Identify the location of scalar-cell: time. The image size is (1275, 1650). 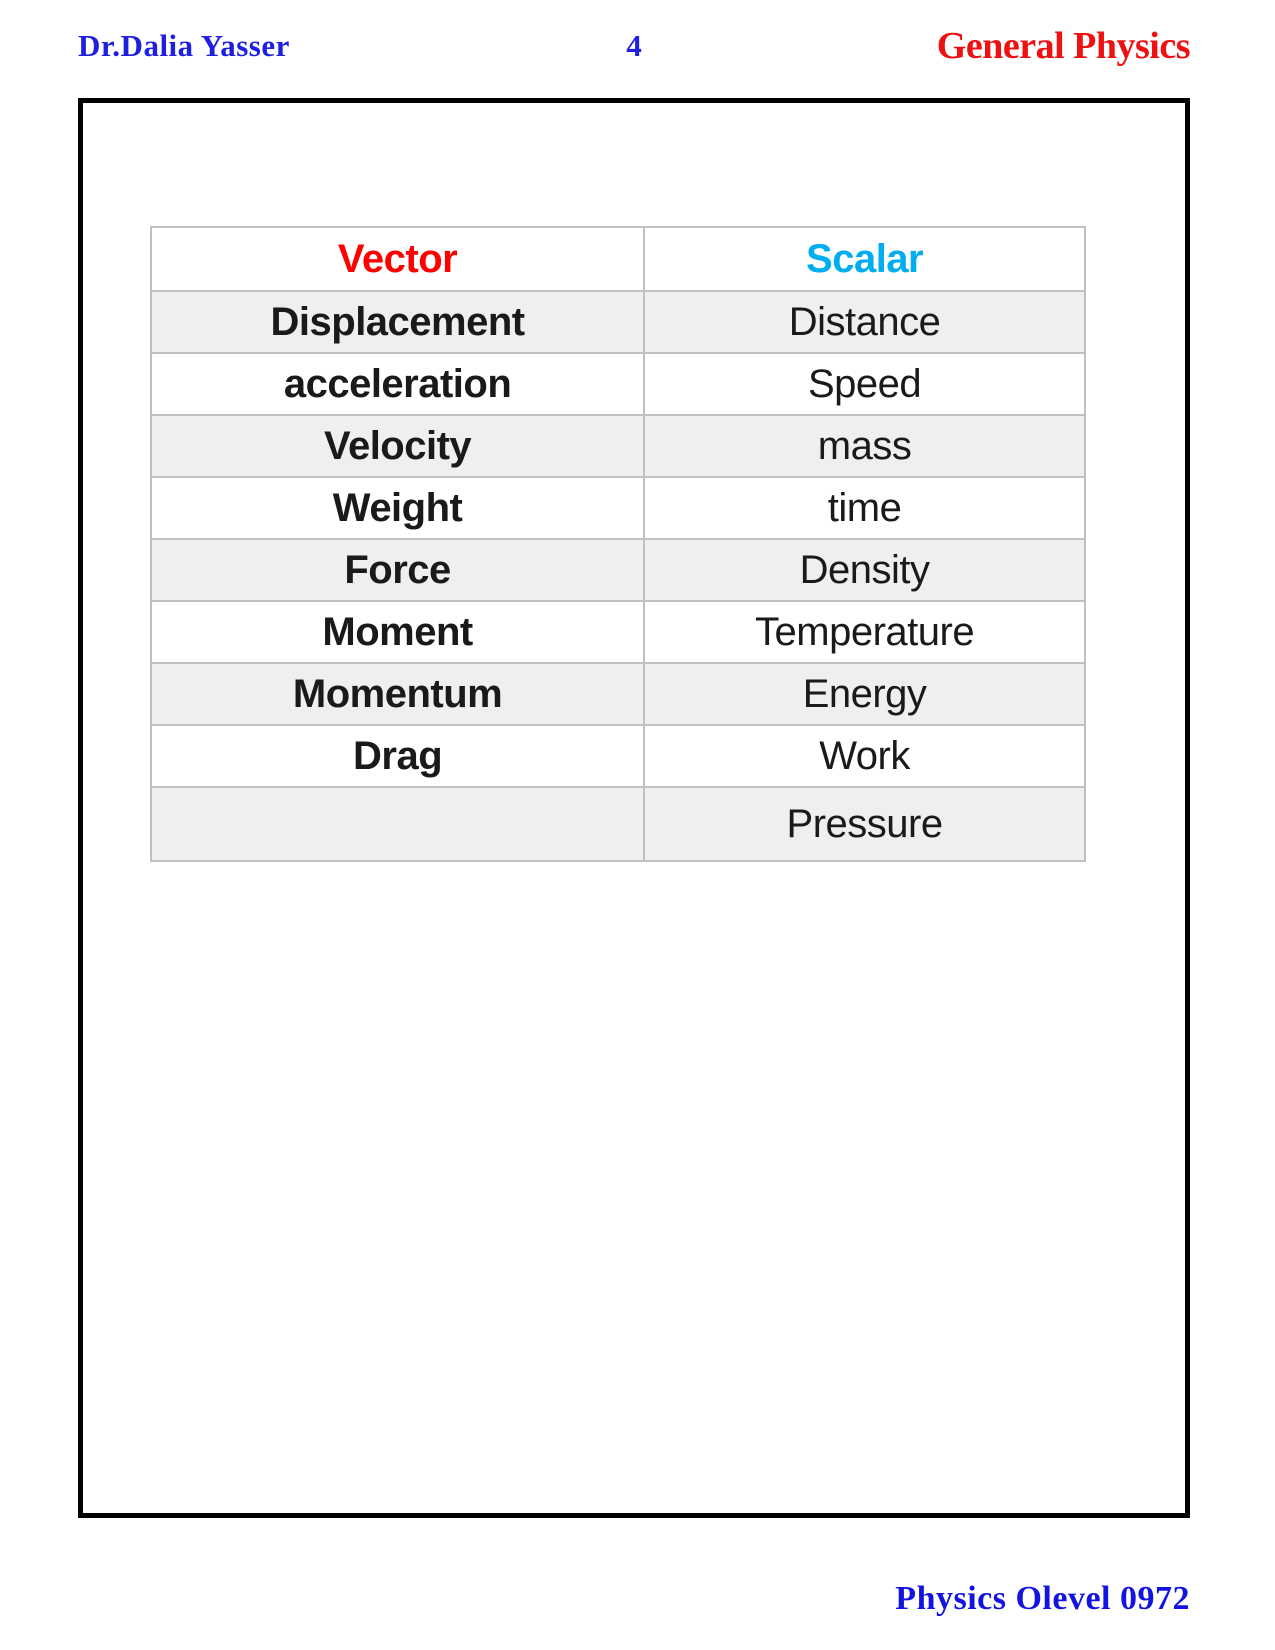
(864, 508).